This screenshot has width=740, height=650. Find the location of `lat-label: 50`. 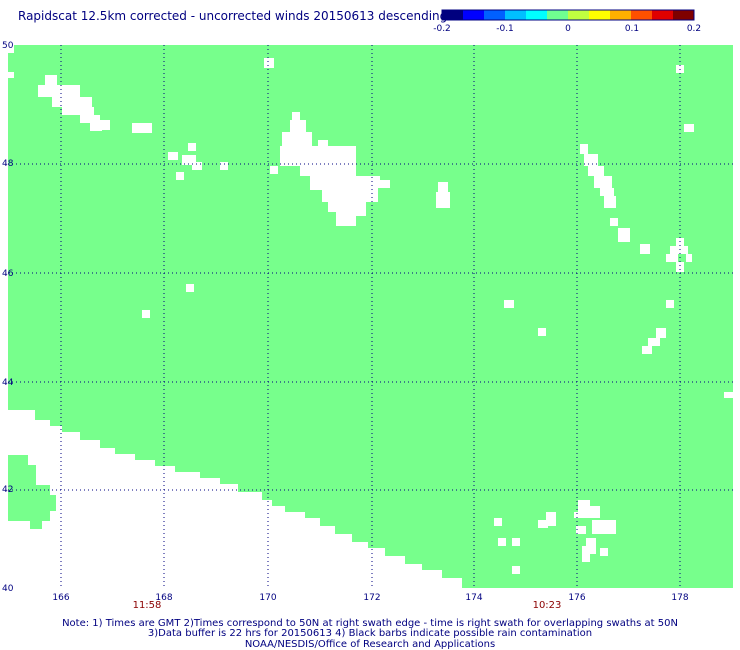

lat-label: 50 is located at coordinates (8, 46).